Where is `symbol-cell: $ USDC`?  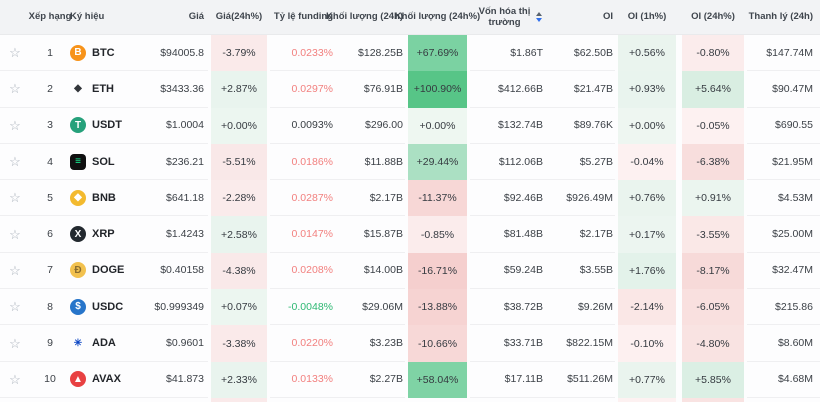
symbol-cell: $ USDC is located at coordinates (105, 307).